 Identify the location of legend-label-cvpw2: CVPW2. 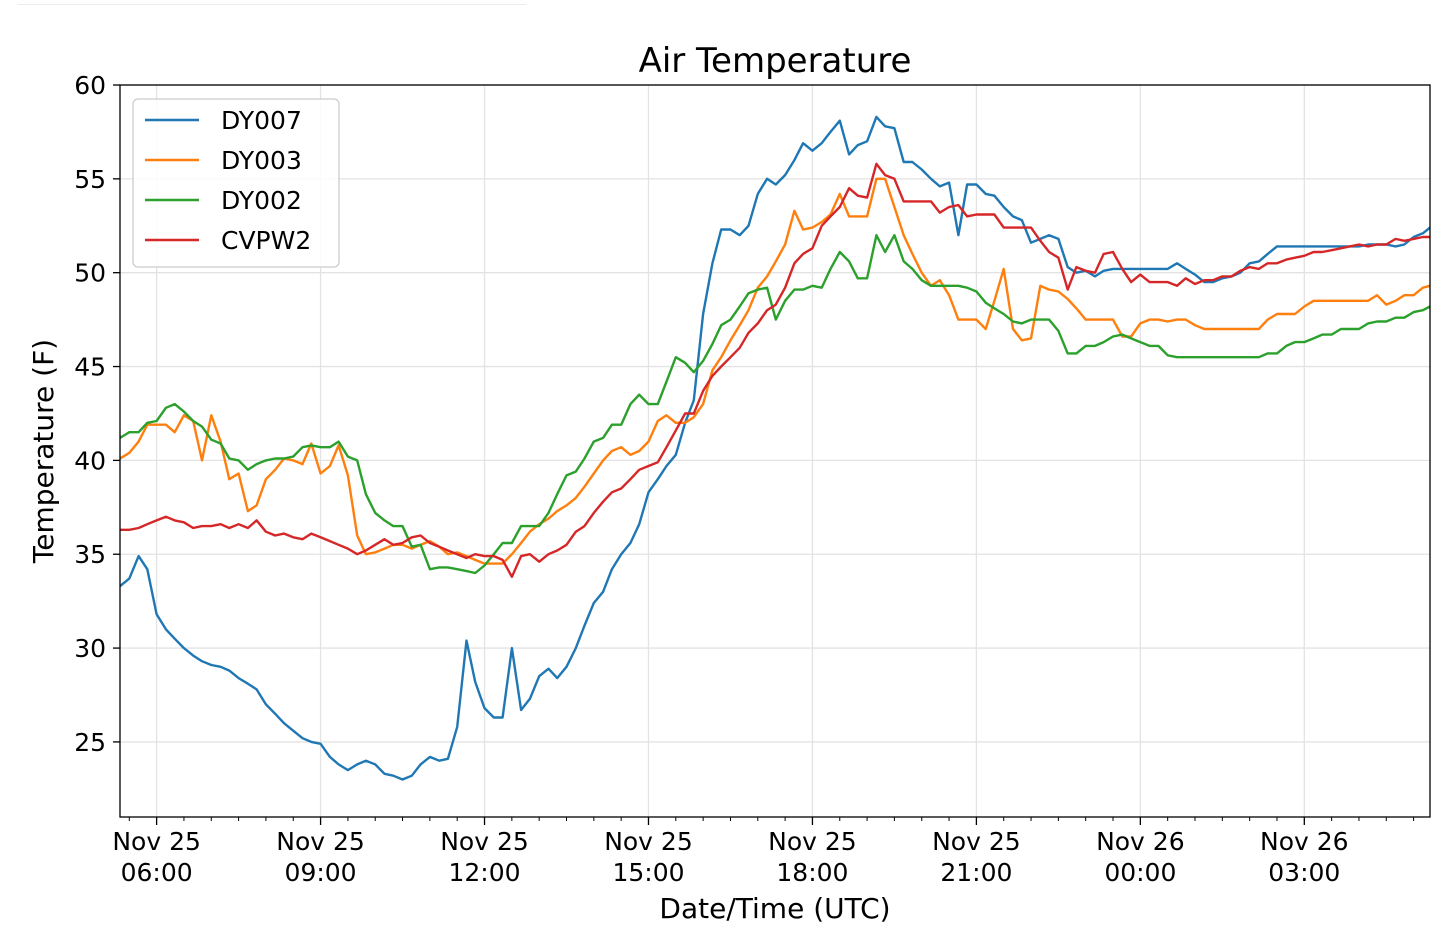
(266, 240).